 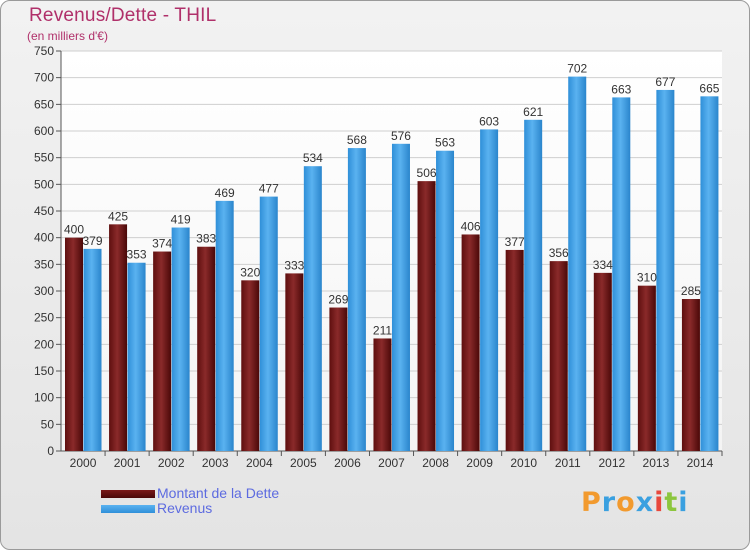 What do you see at coordinates (303, 463) in the screenshot?
I see `x-tick-label: 2005` at bounding box center [303, 463].